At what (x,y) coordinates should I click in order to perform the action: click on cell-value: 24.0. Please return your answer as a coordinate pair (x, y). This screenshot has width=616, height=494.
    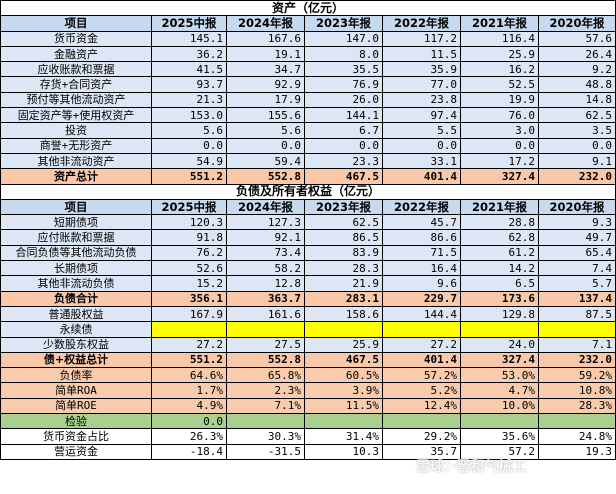
    Looking at the image, I should click on (499, 344).